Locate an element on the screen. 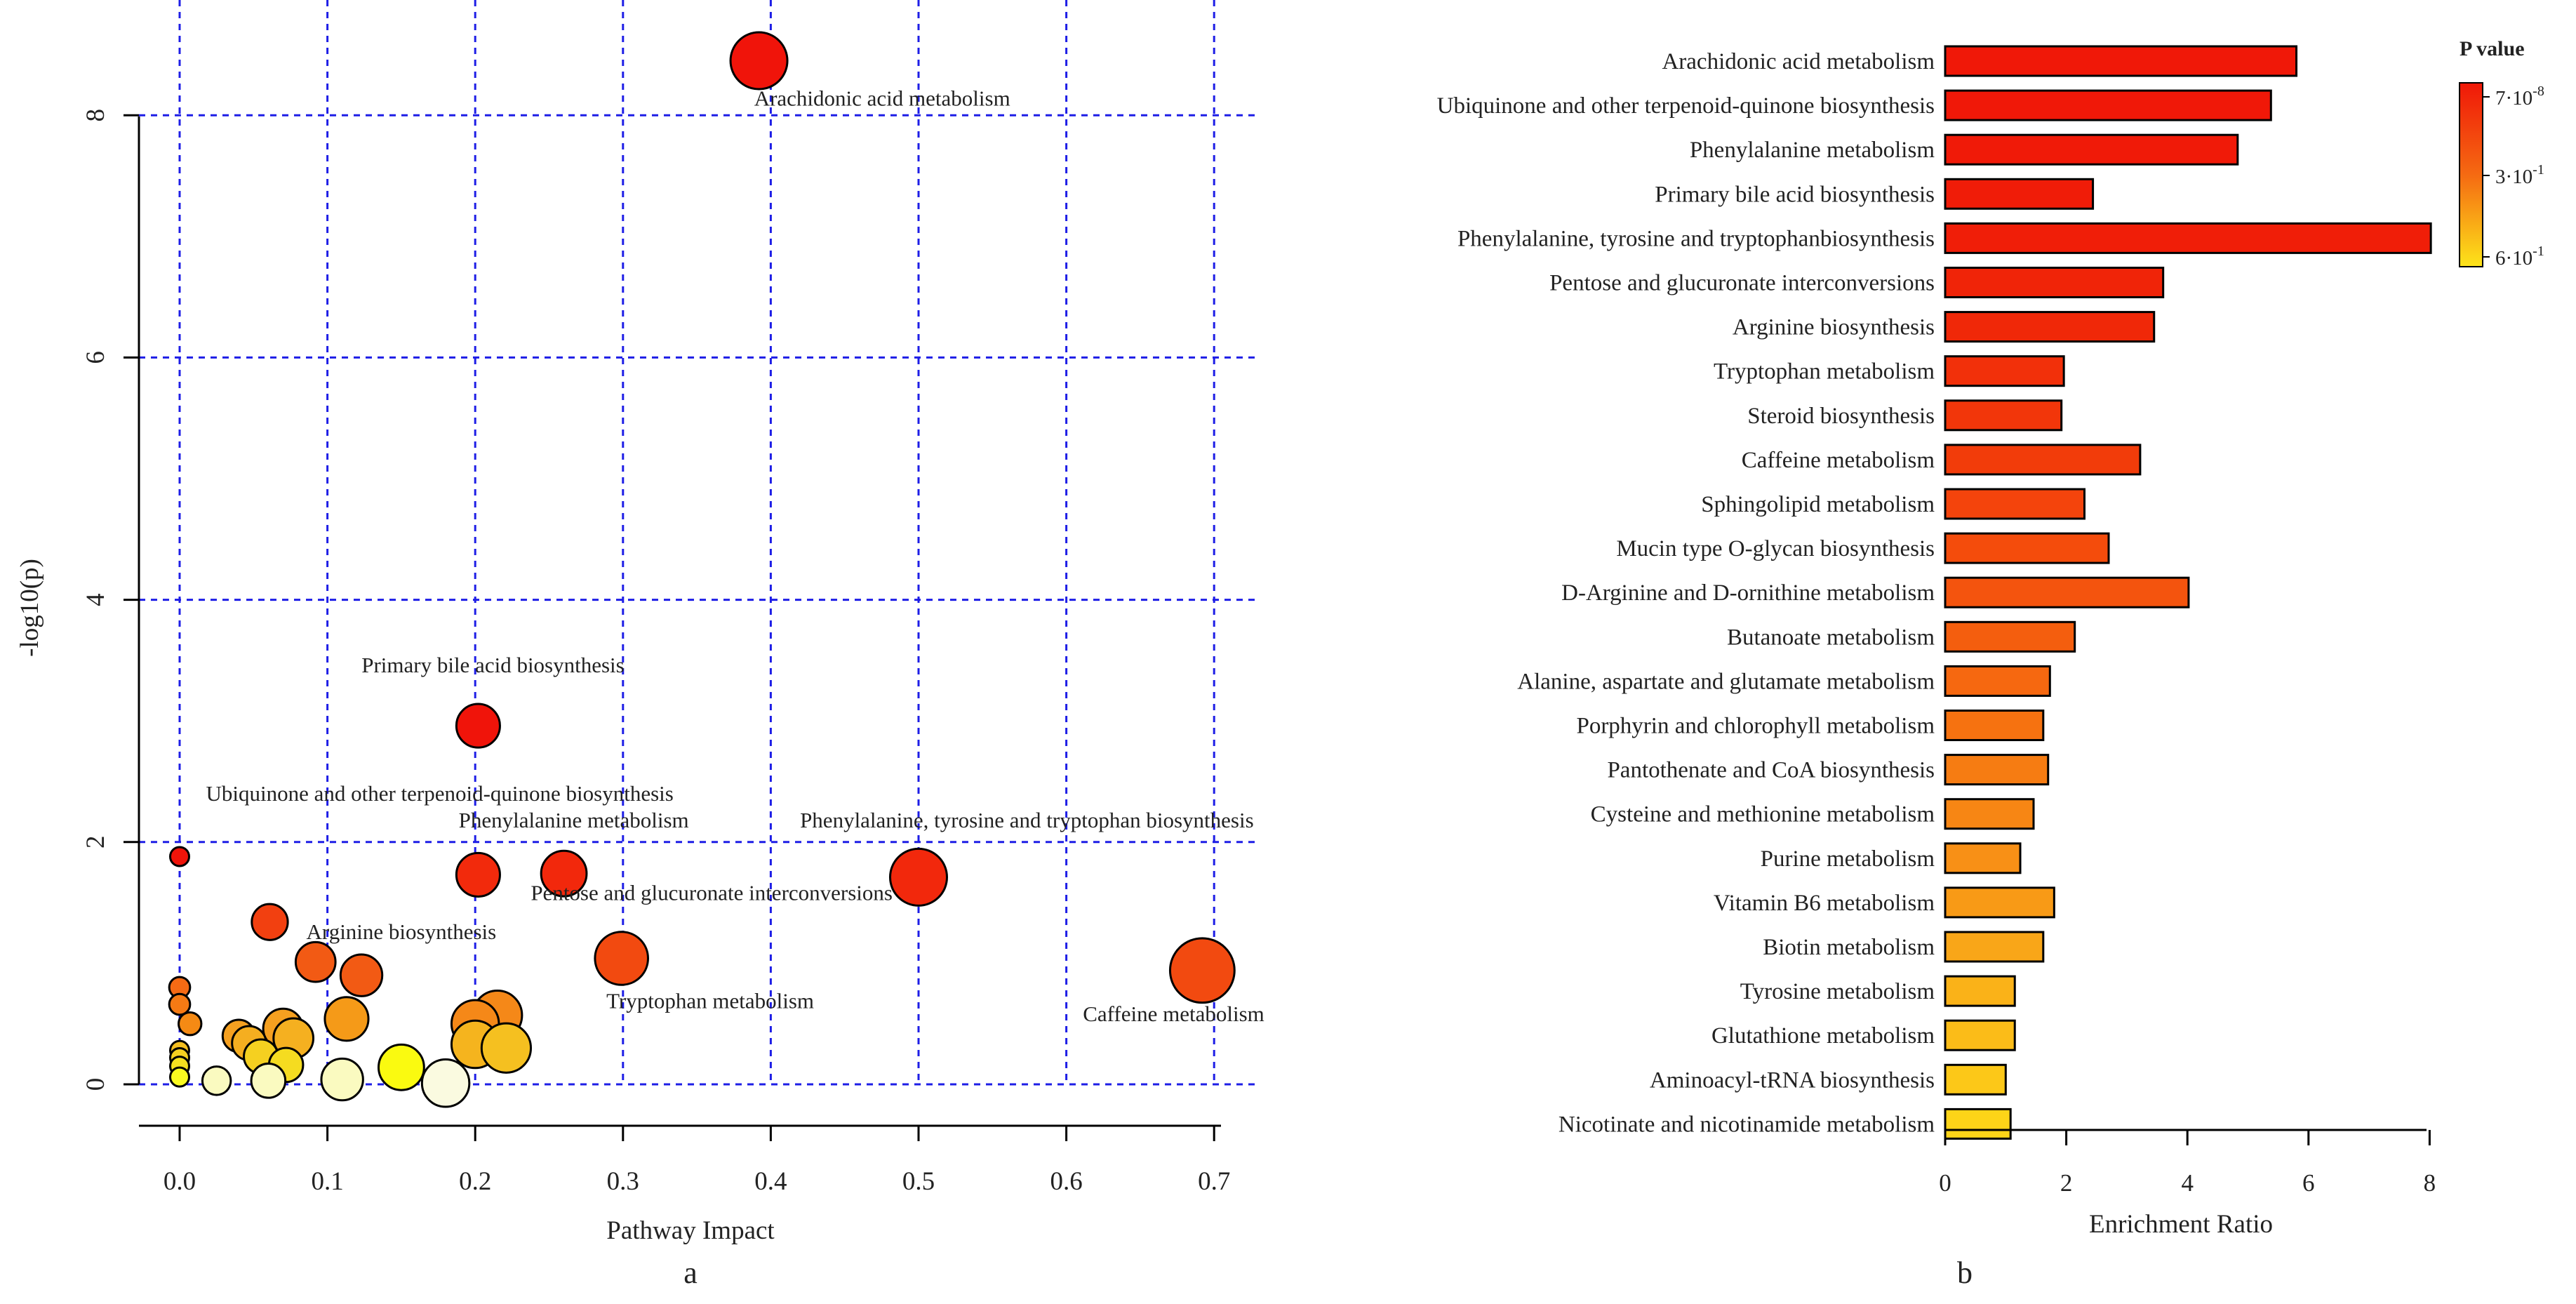 This screenshot has width=2576, height=1304. annotation-label: Arginine biosynthesis is located at coordinates (402, 932).